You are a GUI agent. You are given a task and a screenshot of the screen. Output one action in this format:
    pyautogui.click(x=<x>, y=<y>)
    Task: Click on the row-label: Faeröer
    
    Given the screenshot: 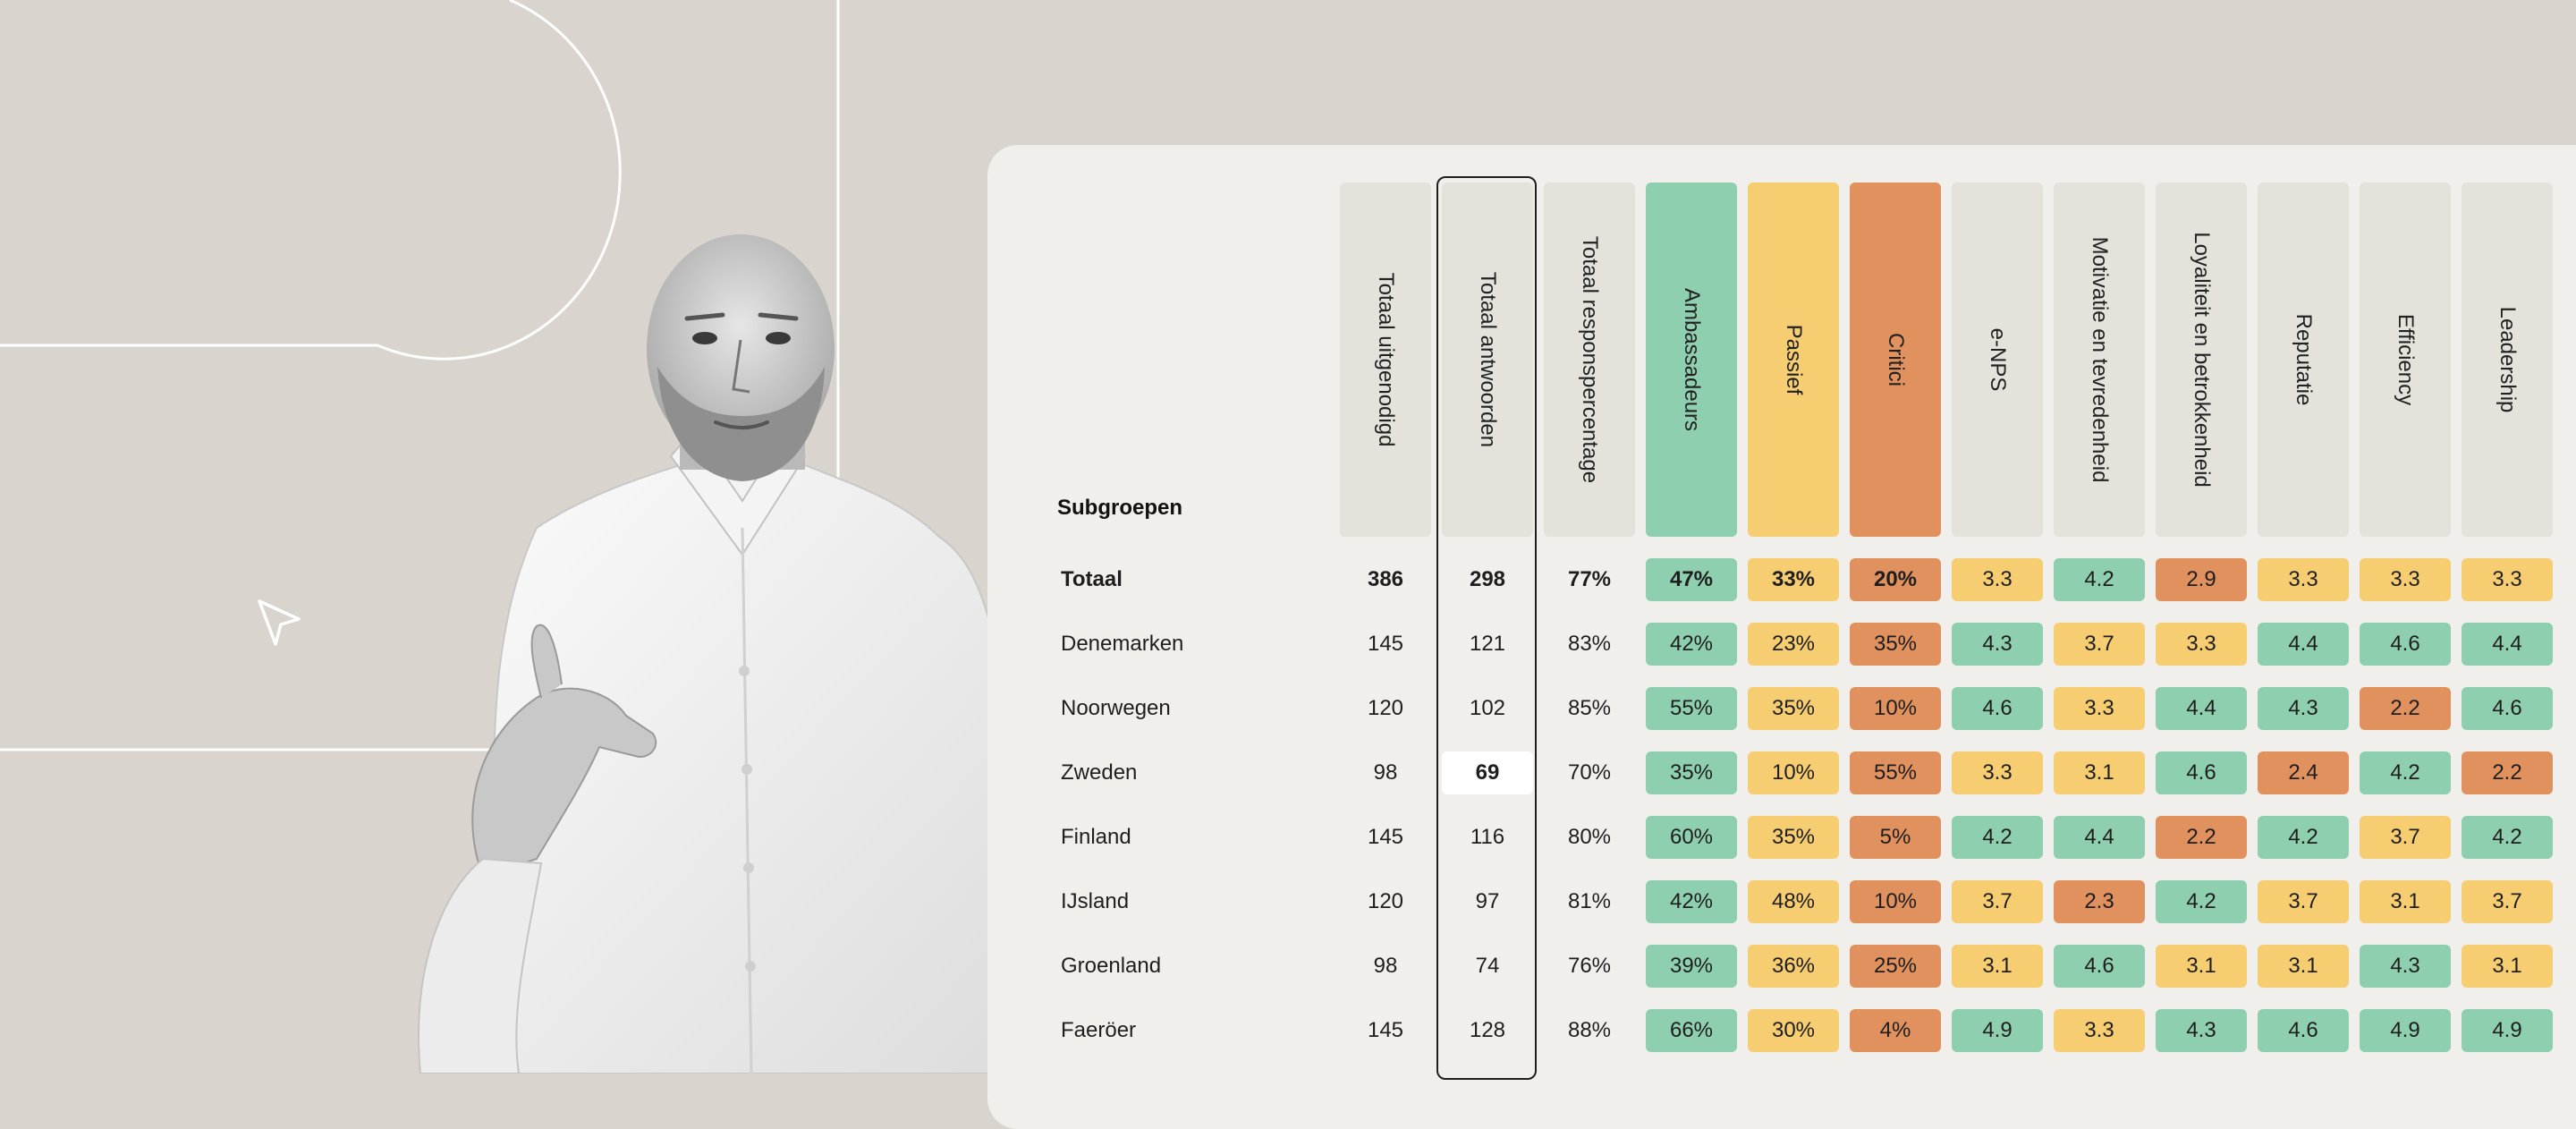 What is the action you would take?
    pyautogui.click(x=1099, y=1030)
    